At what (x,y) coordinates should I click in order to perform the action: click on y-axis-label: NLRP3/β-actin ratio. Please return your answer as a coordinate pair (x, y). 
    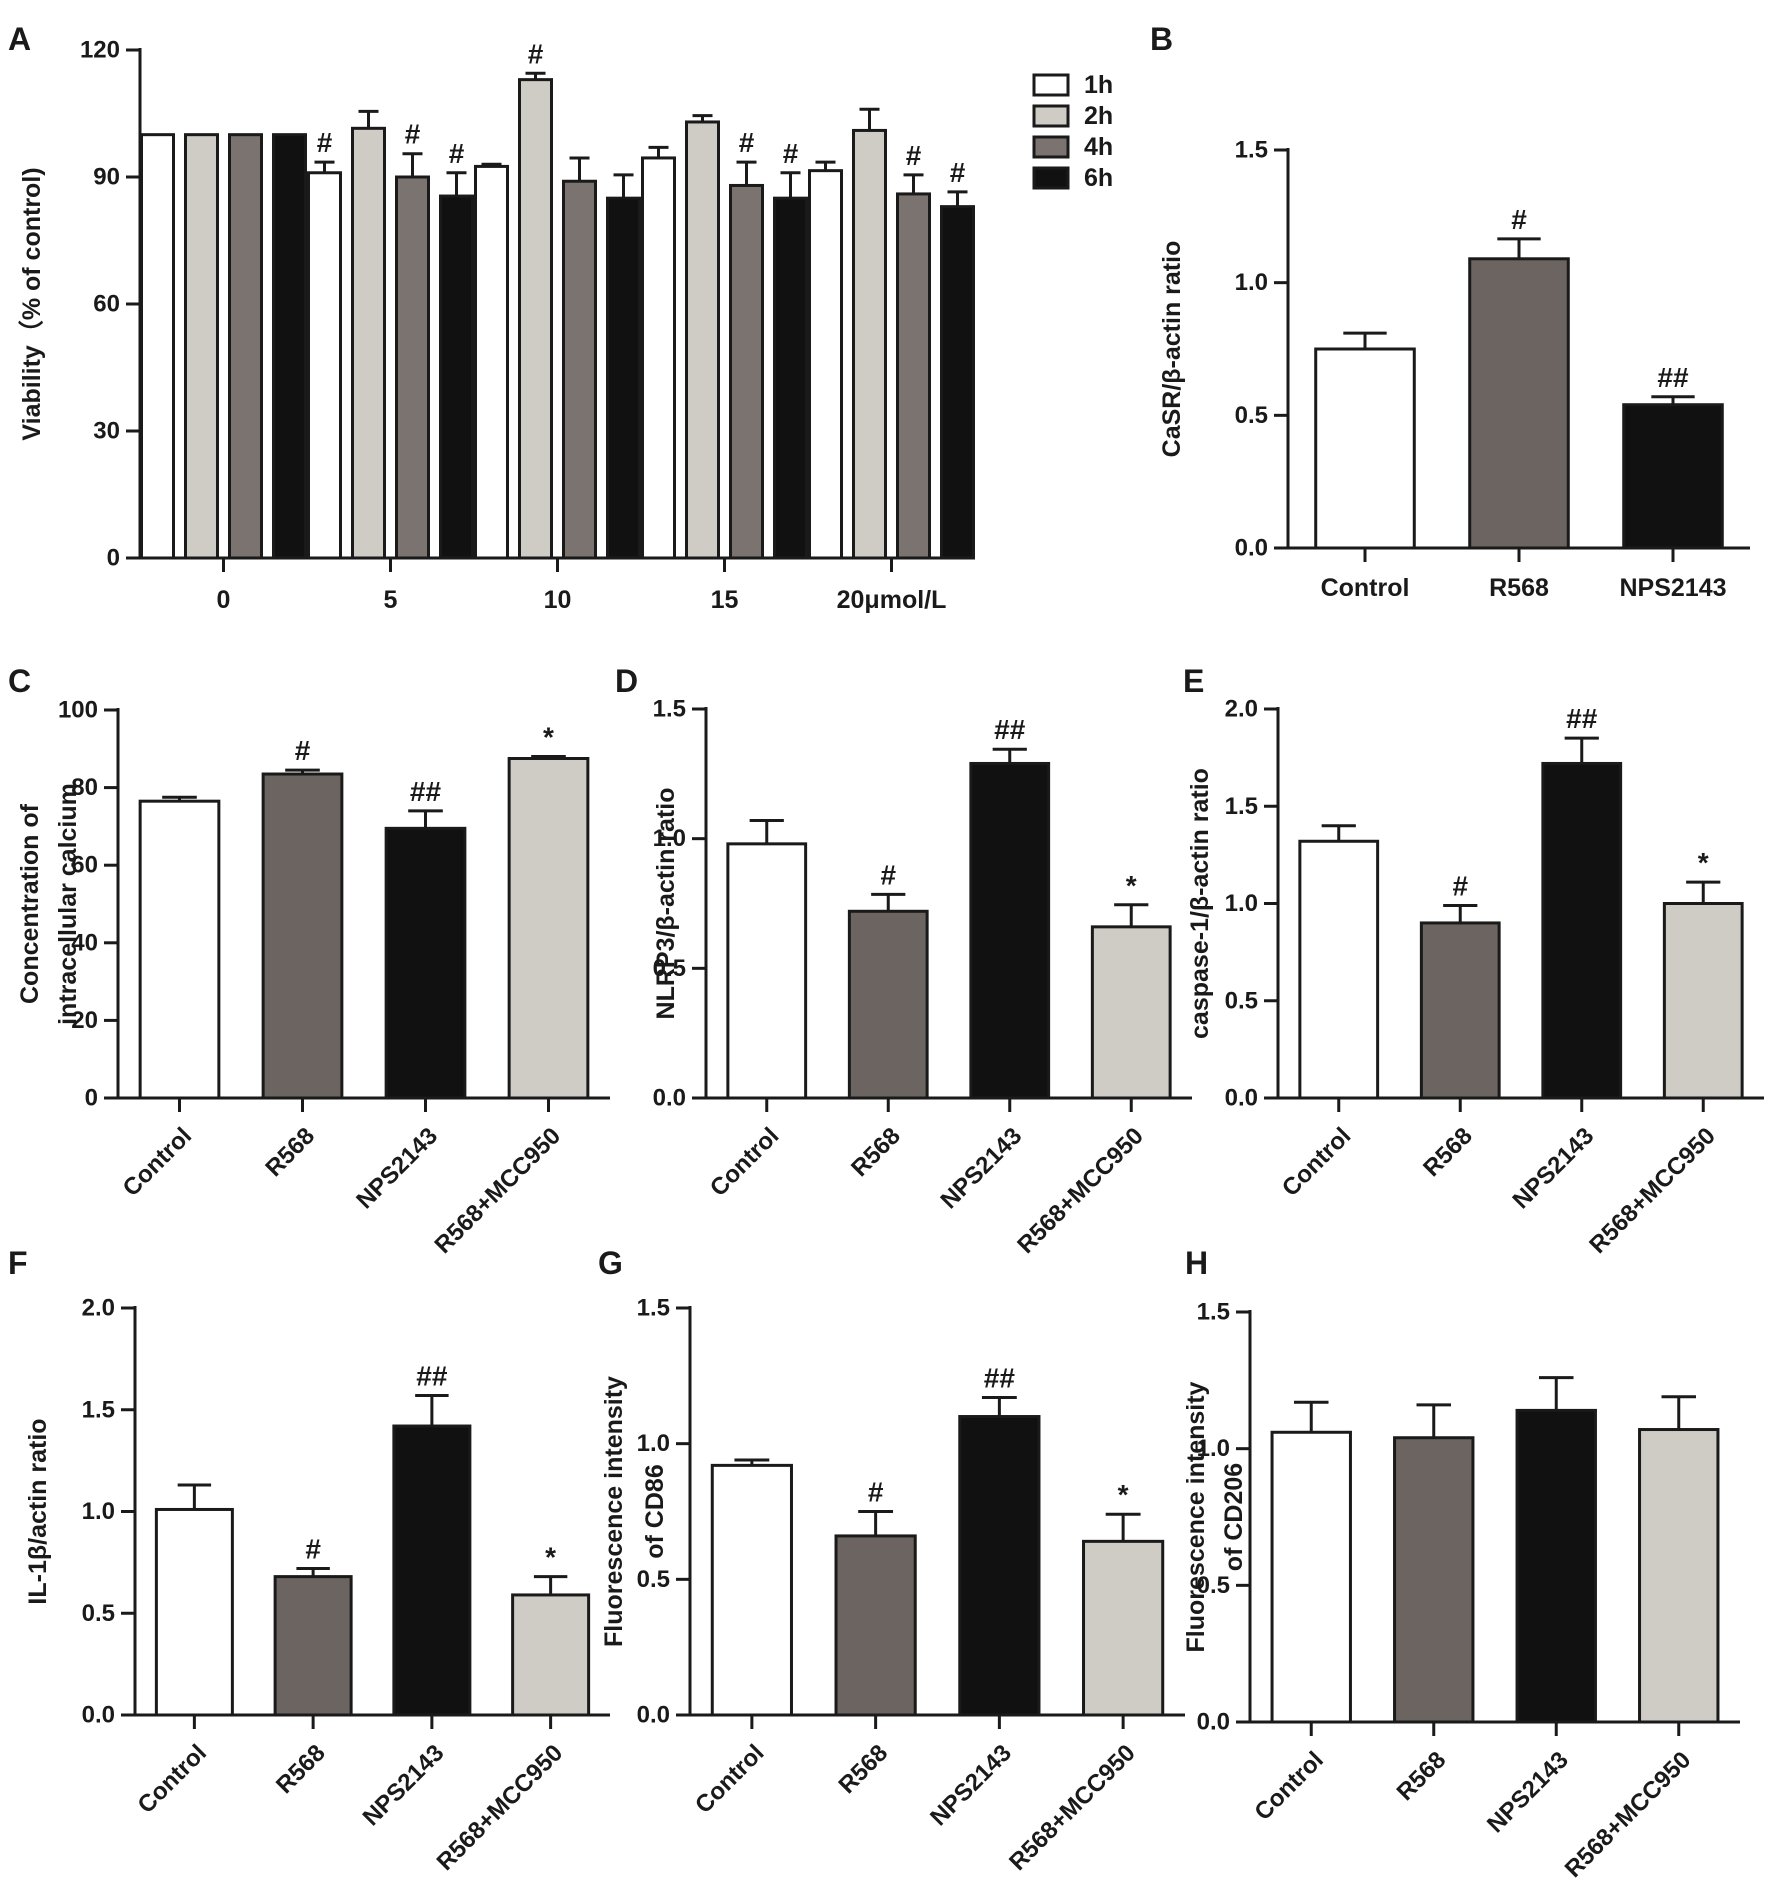
    Looking at the image, I should click on (666, 904).